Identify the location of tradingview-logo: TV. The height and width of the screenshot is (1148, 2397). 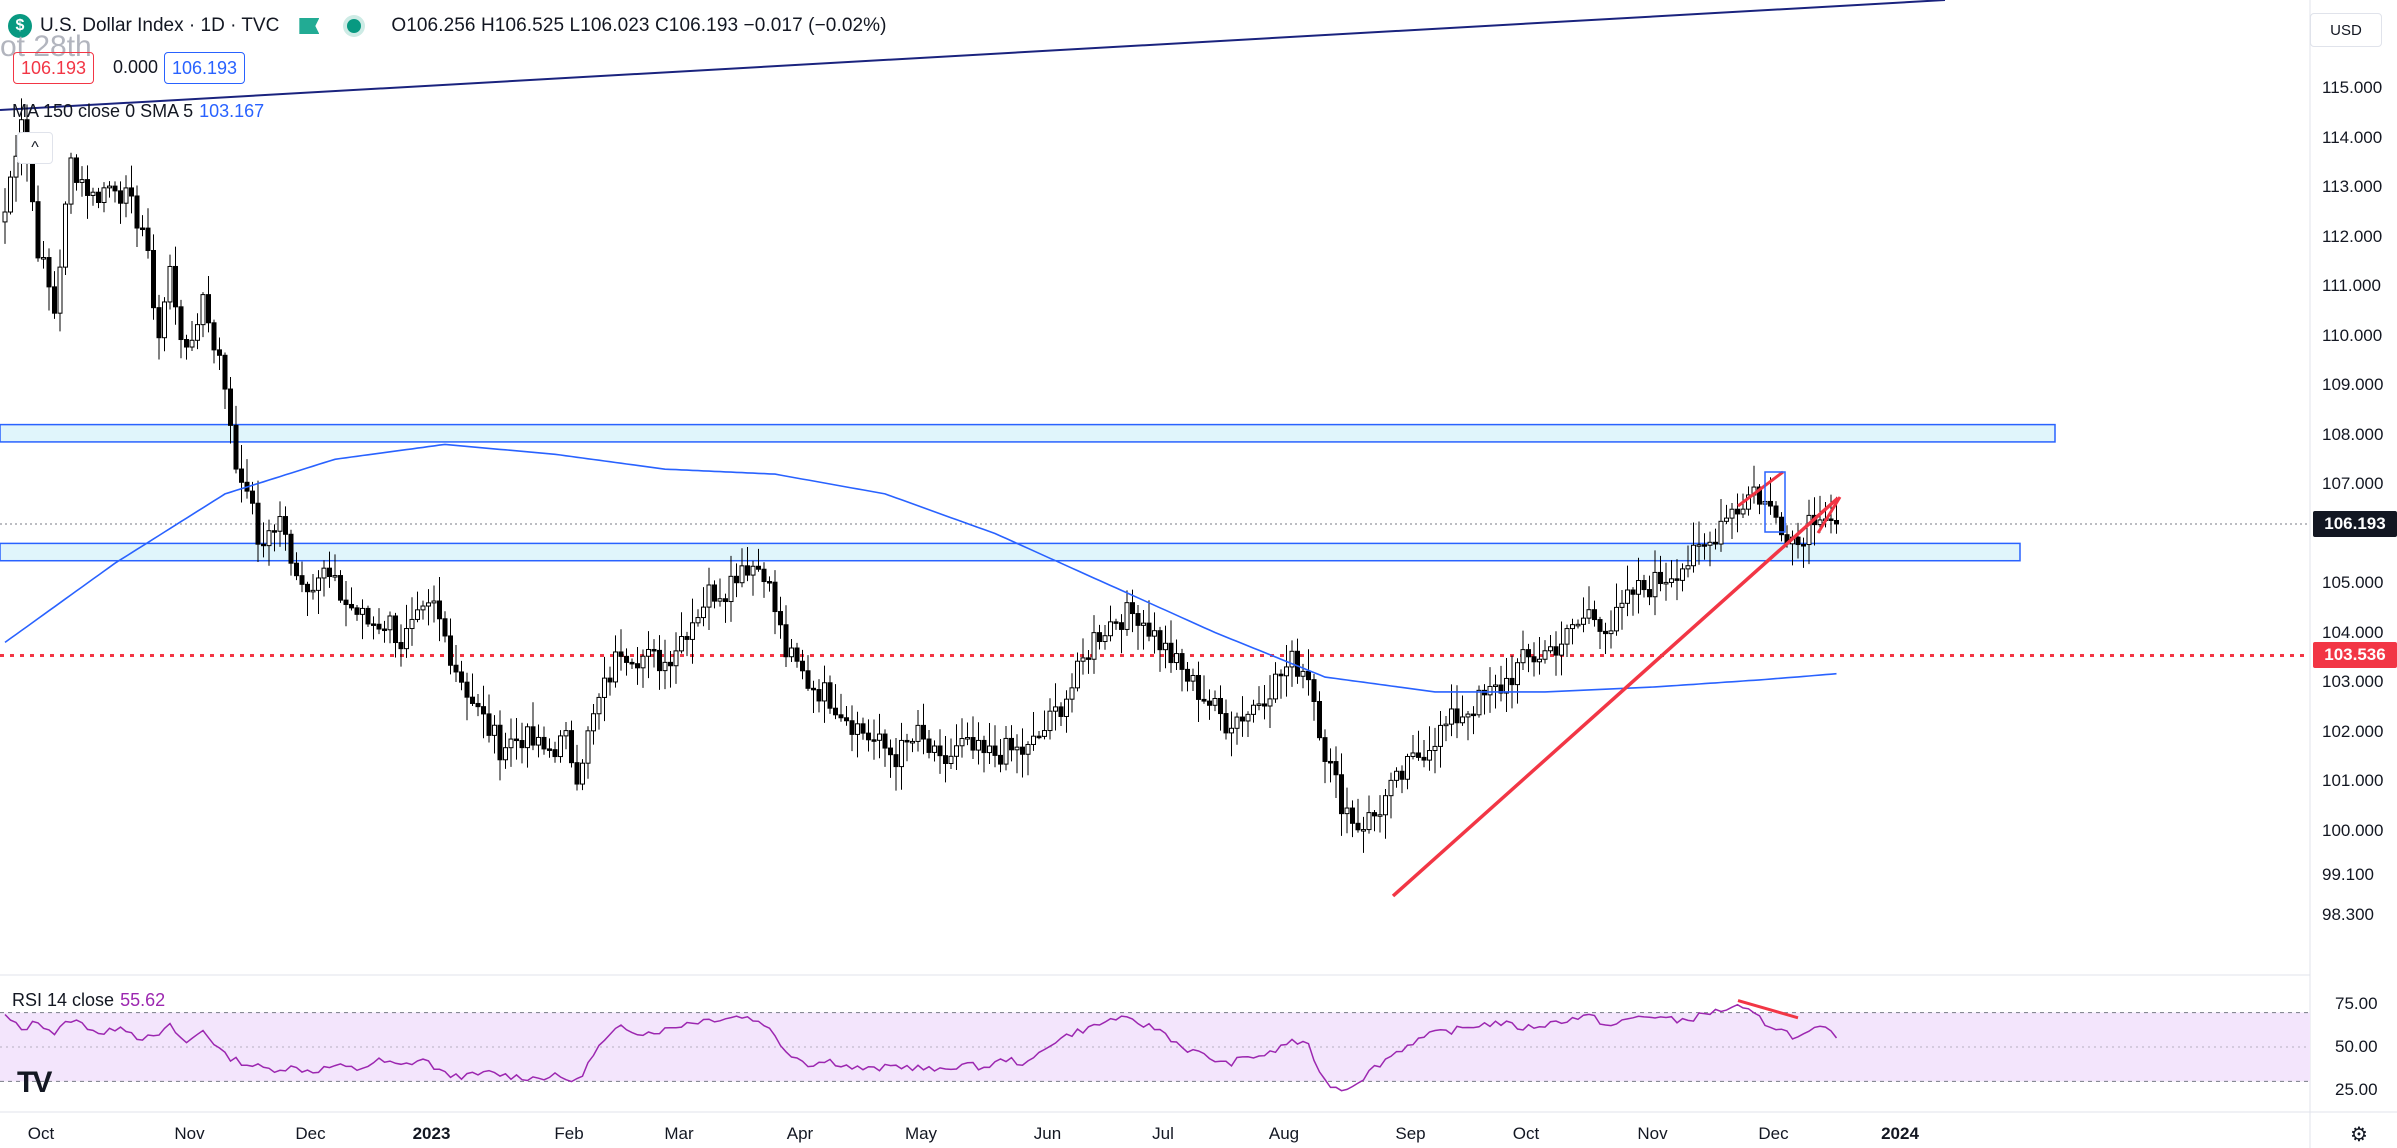
(34, 1082).